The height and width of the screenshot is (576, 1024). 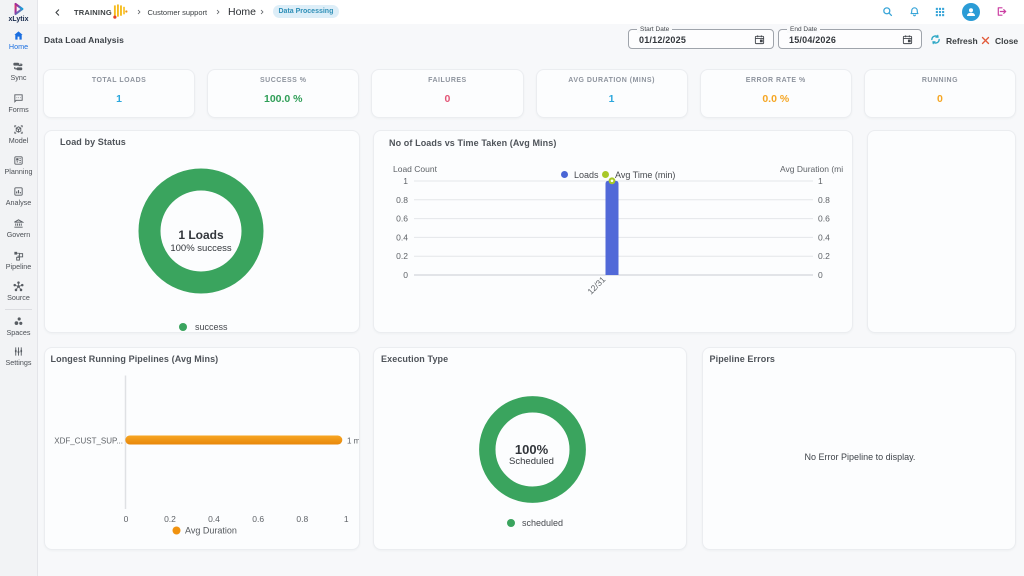 I want to click on svg-text: 12/31, so click(x=596, y=285).